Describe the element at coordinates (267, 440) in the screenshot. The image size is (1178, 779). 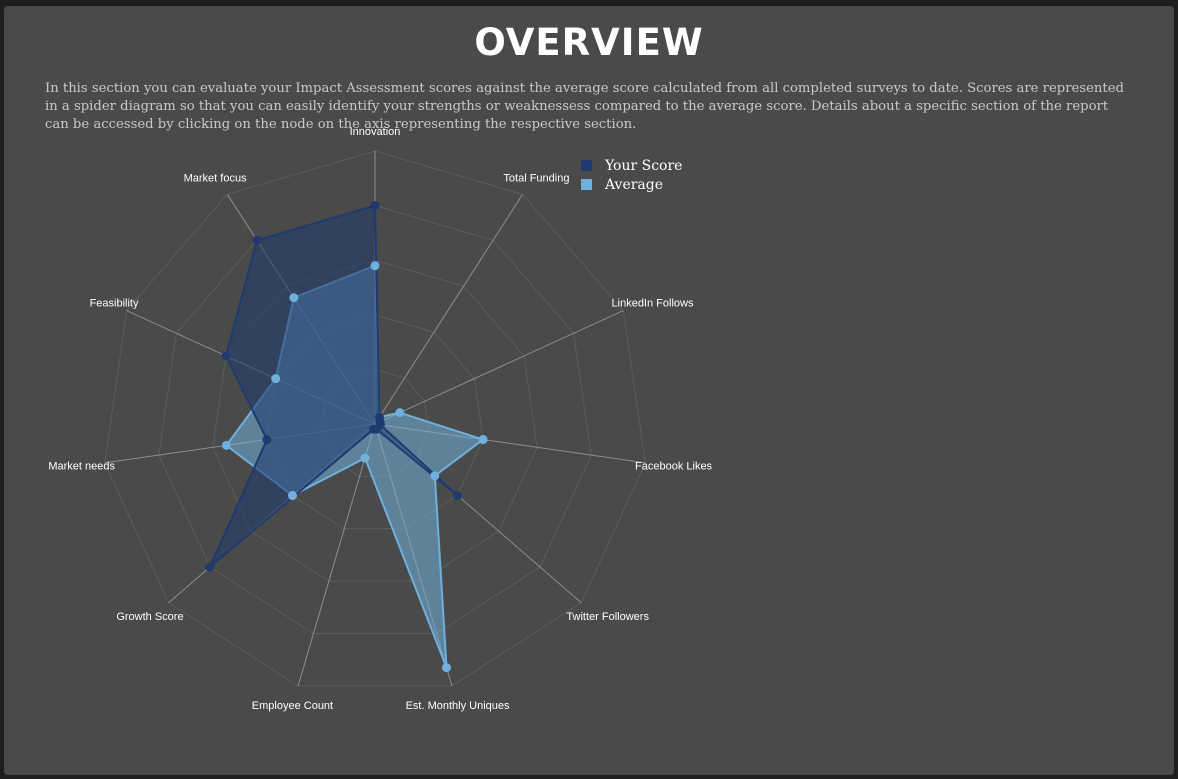
I see `node-your-score-market-needs` at that location.